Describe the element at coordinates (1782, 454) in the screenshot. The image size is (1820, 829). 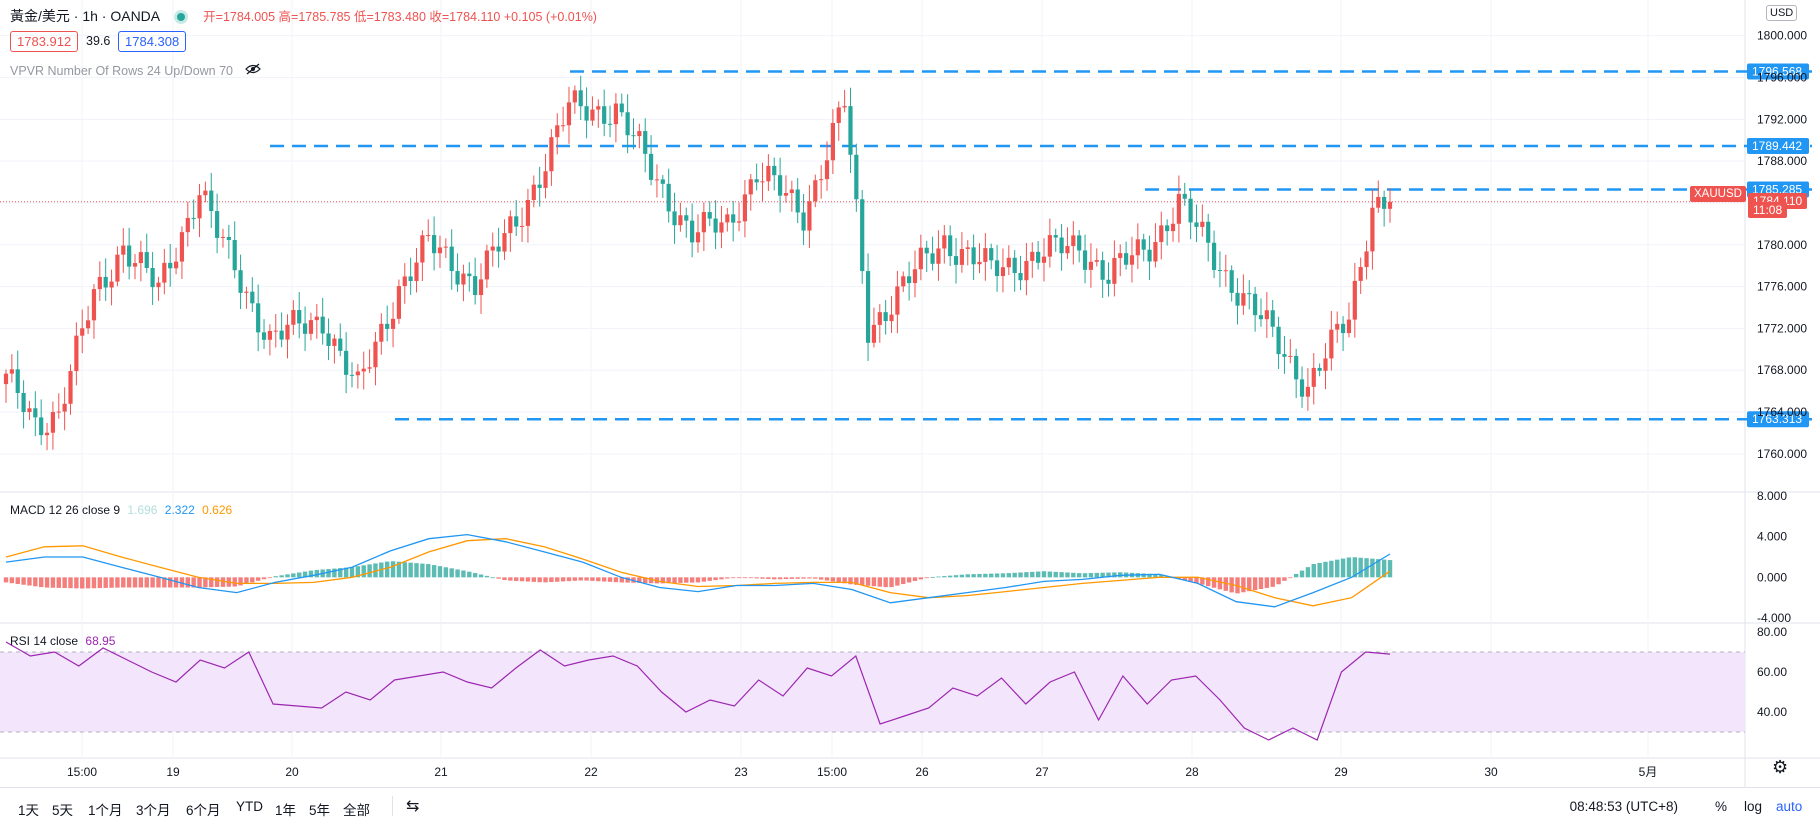
I see `price-tick-label: 1760.000` at that location.